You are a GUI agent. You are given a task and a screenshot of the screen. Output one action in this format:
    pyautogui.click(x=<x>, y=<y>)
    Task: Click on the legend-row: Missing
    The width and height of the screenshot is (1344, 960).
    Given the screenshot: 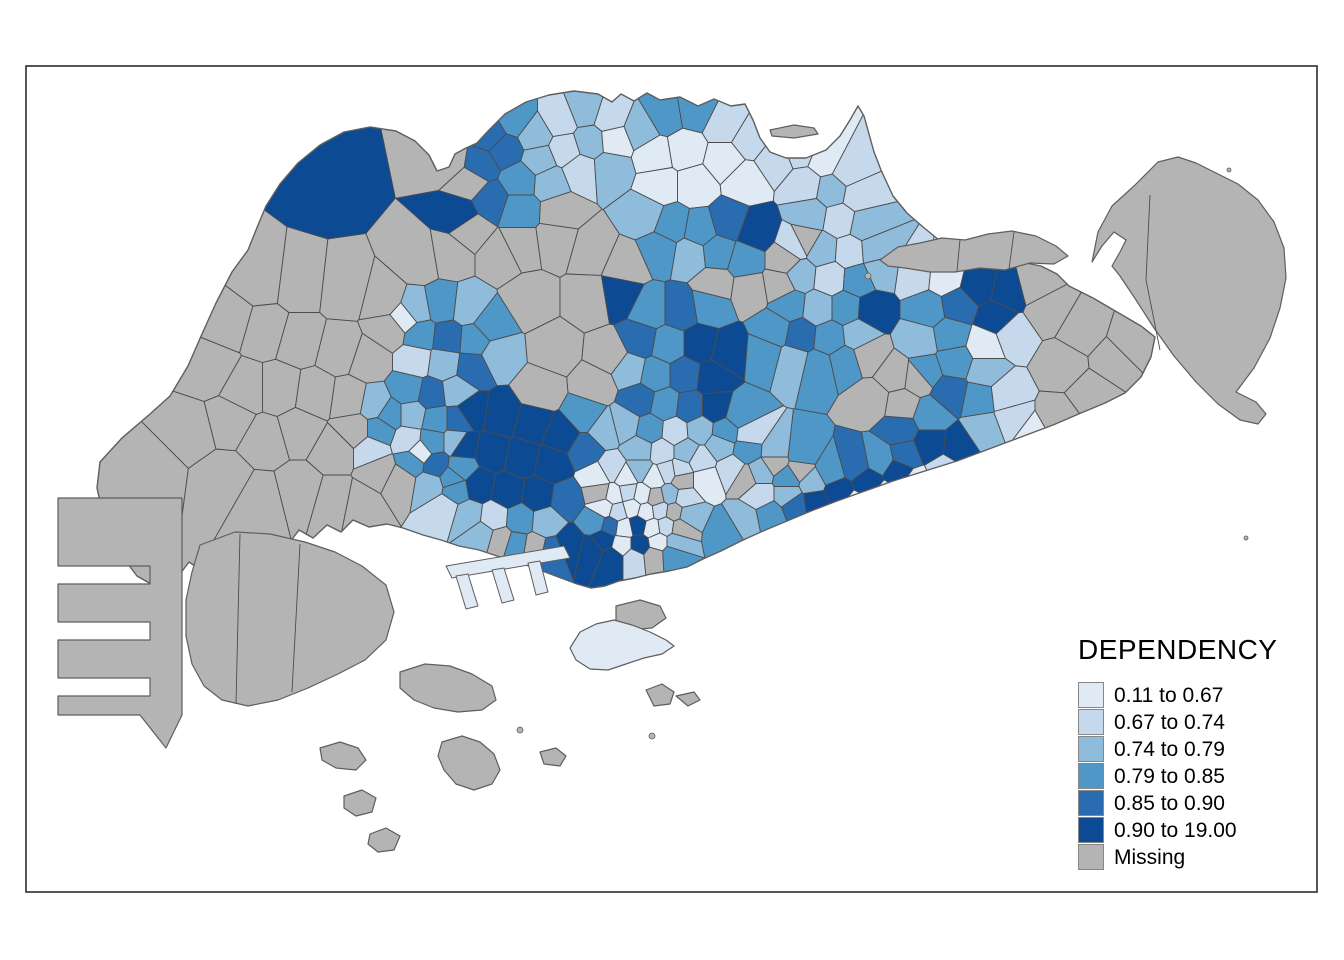 What is the action you would take?
    pyautogui.click(x=1177, y=857)
    